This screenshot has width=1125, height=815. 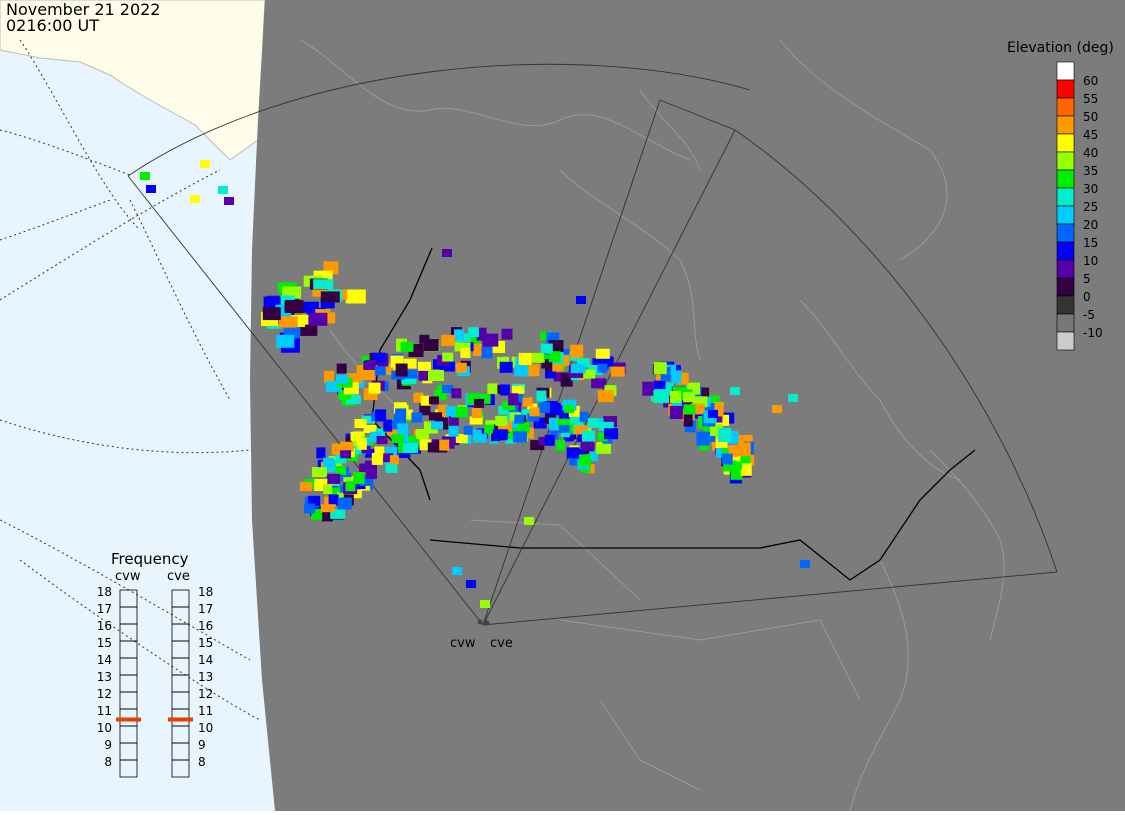 I want to click on elevation-level-label: 45, so click(x=1090, y=135).